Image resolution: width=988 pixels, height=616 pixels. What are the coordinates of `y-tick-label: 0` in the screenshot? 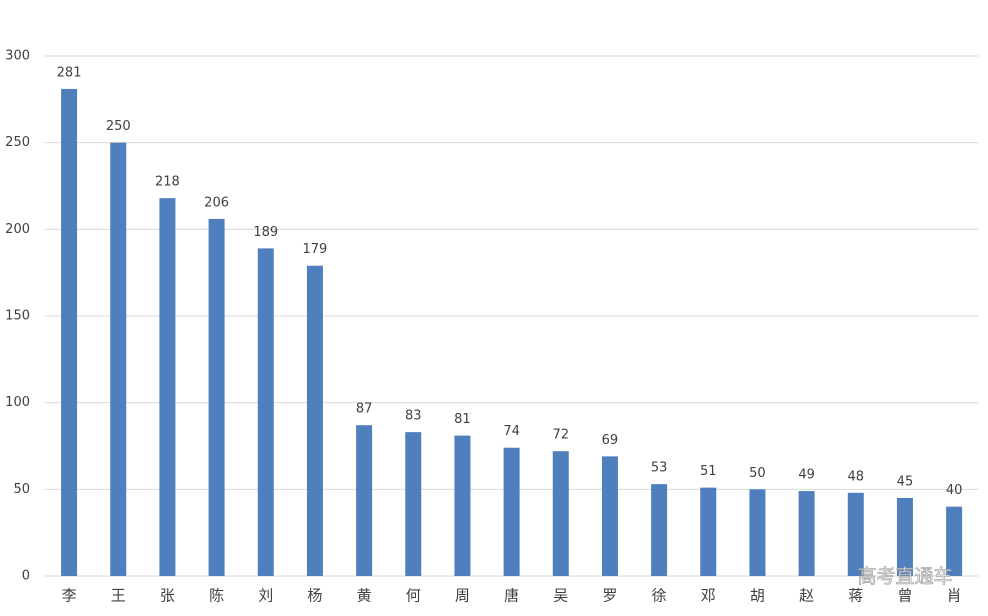 It's located at (26, 576).